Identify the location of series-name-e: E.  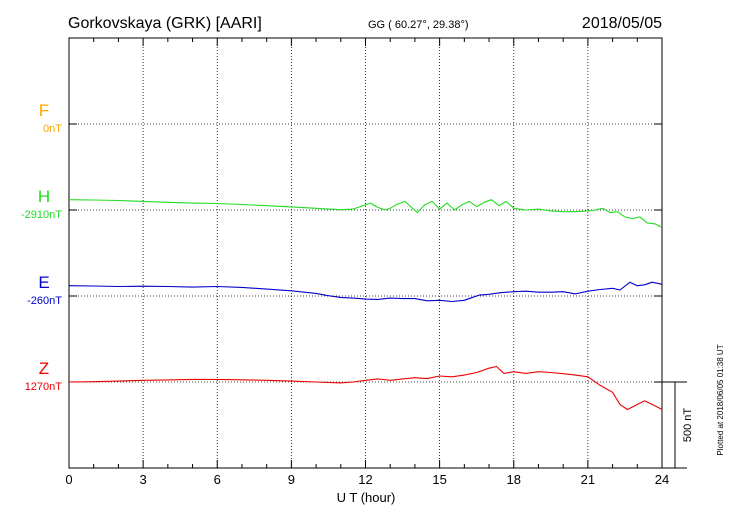
(43, 282).